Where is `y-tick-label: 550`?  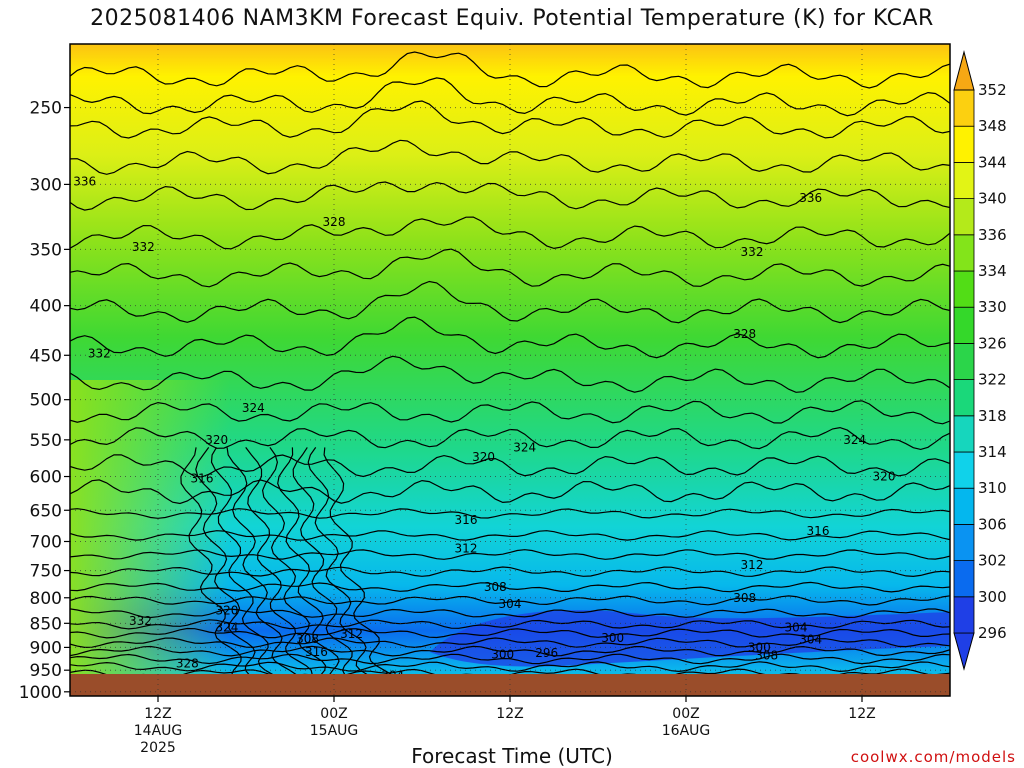
y-tick-label: 550 is located at coordinates (46, 441).